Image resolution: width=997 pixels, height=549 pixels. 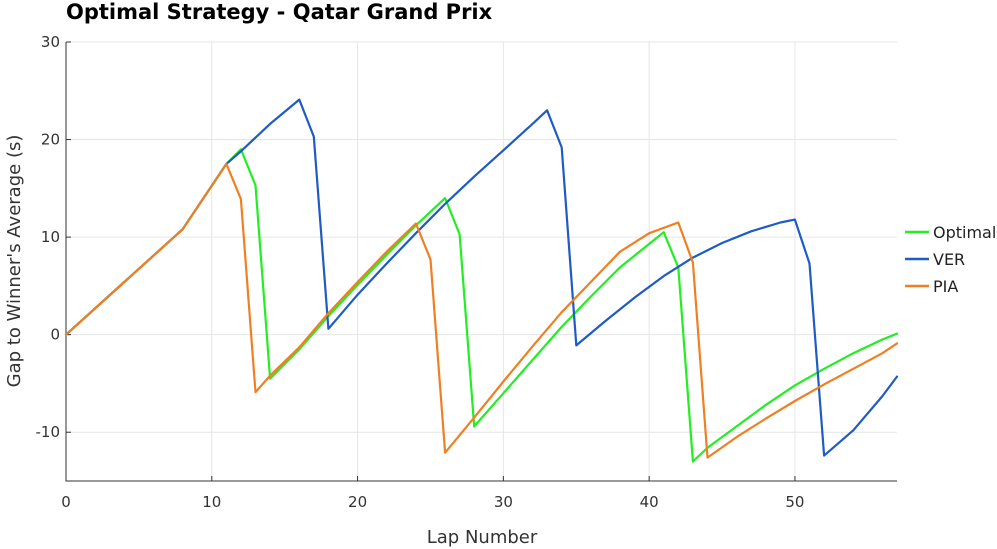 What do you see at coordinates (945, 286) in the screenshot?
I see `legend-label-pia: PIA` at bounding box center [945, 286].